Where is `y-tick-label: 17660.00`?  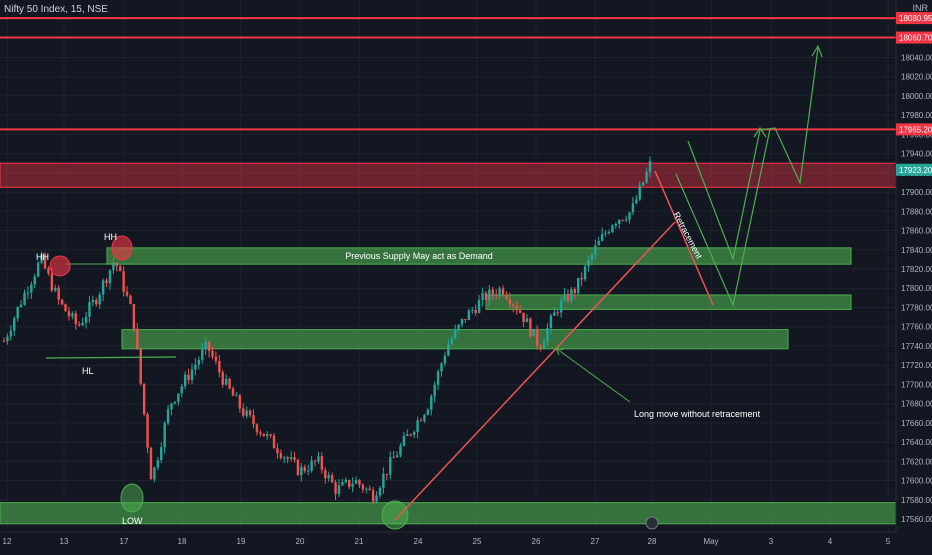 y-tick-label: 17660.00 is located at coordinates (916, 423).